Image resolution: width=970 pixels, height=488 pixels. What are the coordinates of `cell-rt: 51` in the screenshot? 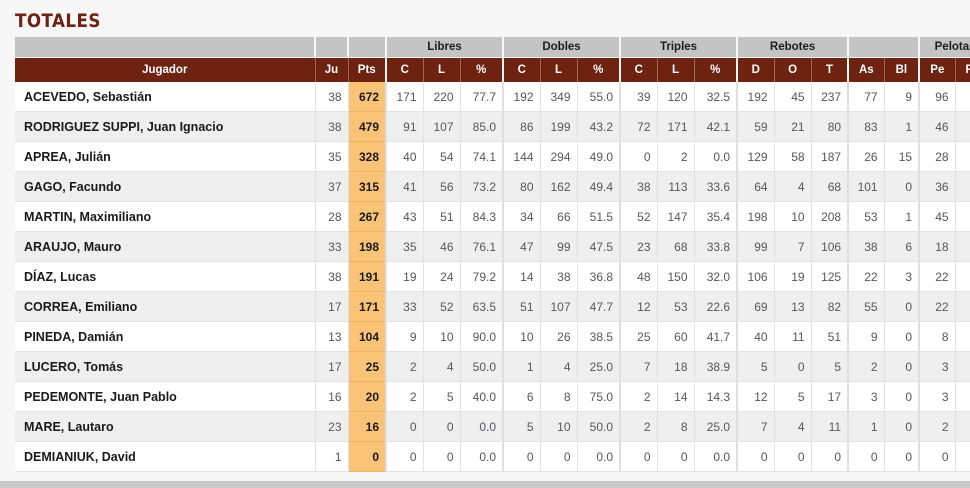 It's located at (830, 336).